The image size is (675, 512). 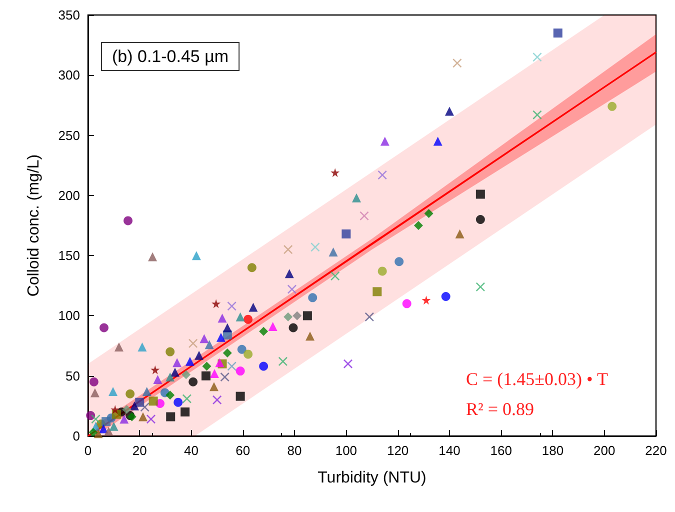 I want to click on x-tick-label: 0, so click(x=88, y=450).